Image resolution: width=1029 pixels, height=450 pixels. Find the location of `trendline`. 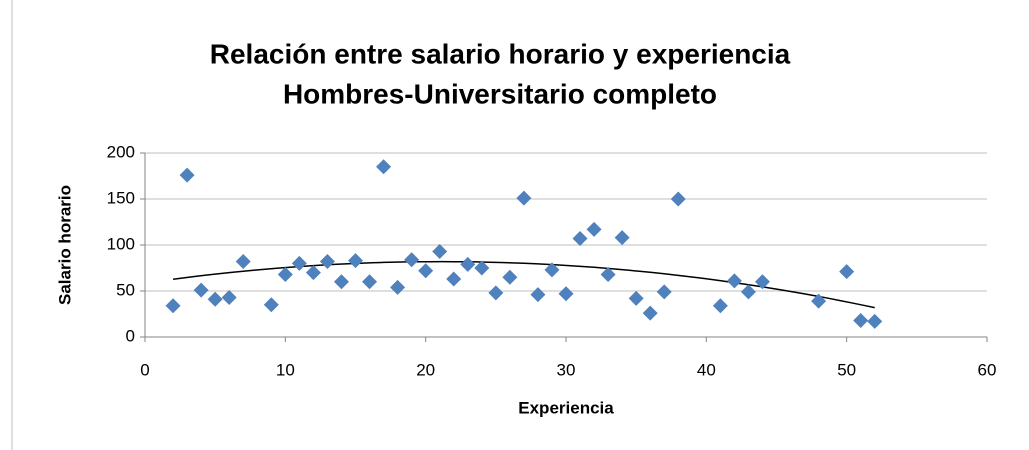

trendline is located at coordinates (524, 284).